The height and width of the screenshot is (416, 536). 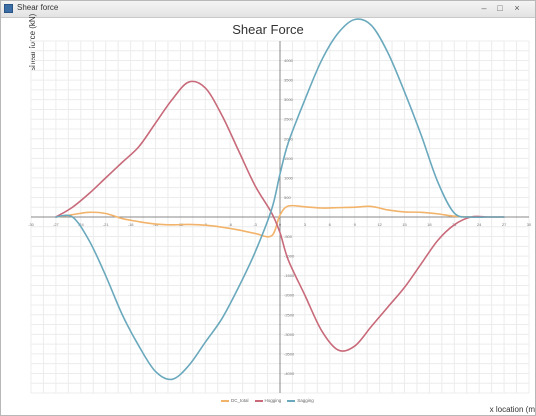 What do you see at coordinates (305, 224) in the screenshot?
I see `x-tick-label: 3` at bounding box center [305, 224].